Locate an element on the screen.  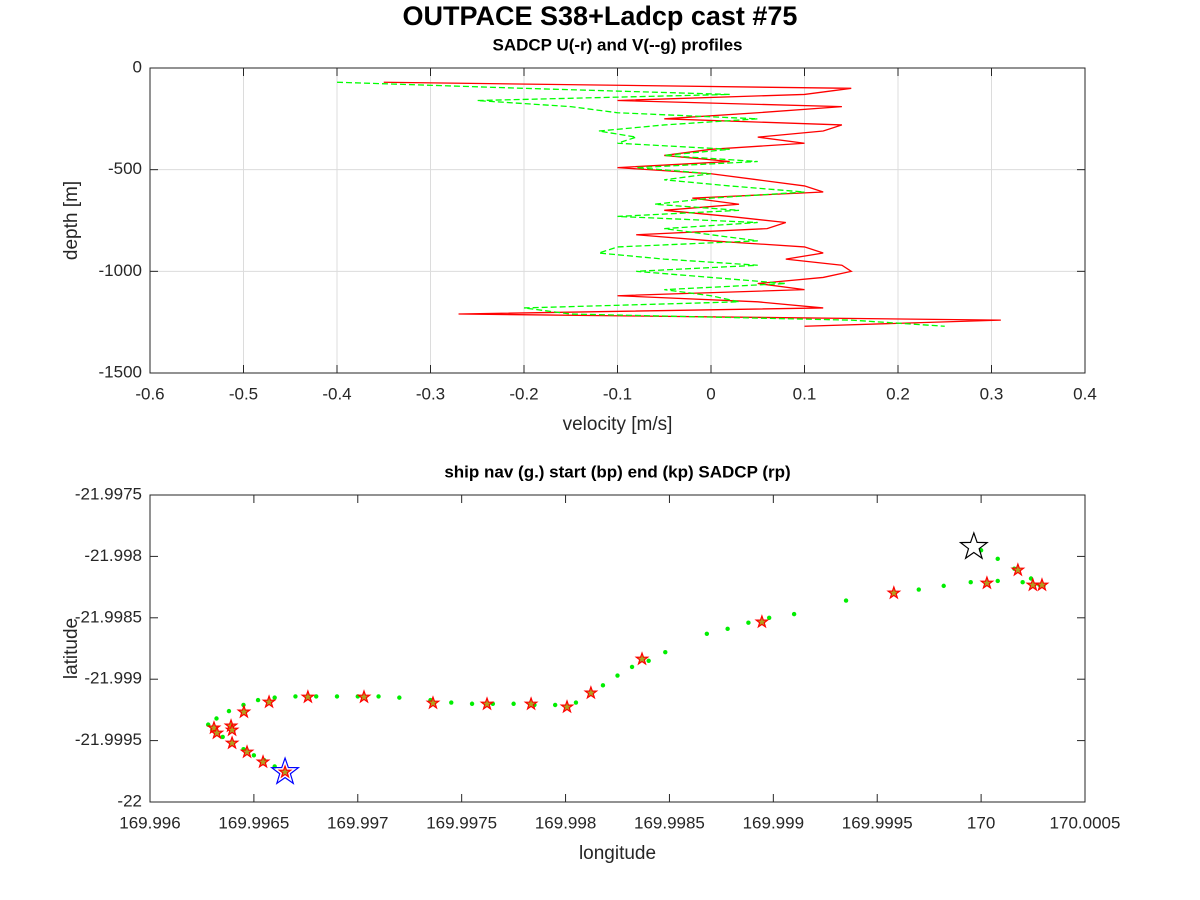
y-tick-label: -22 is located at coordinates (129, 800).